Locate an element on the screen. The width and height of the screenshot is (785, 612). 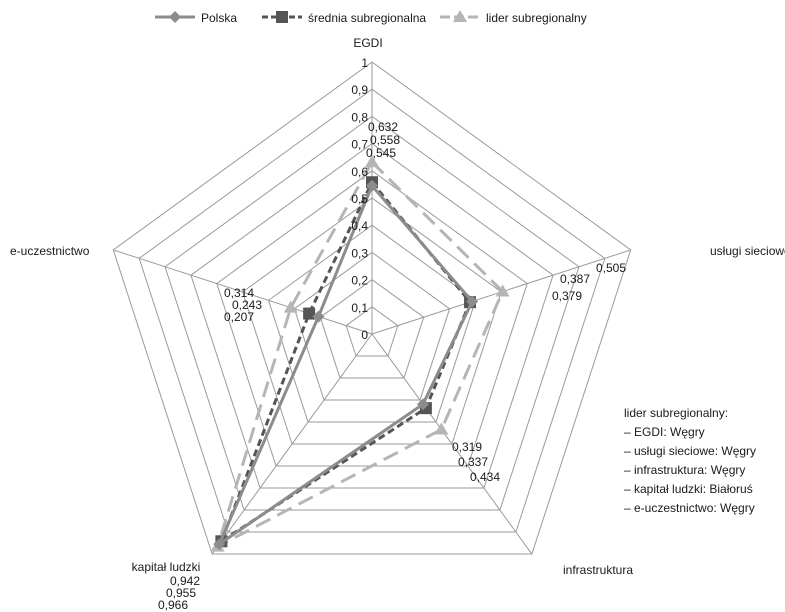
data-label: 0,545 is located at coordinates (381, 153).